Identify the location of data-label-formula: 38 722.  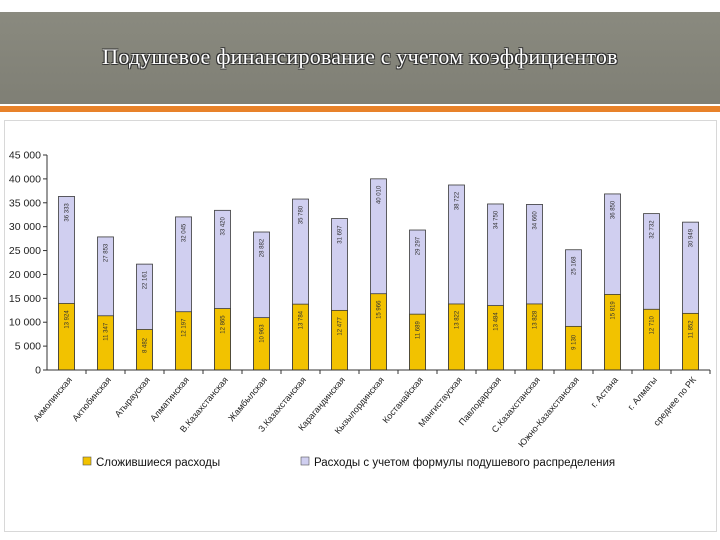
(458, 200).